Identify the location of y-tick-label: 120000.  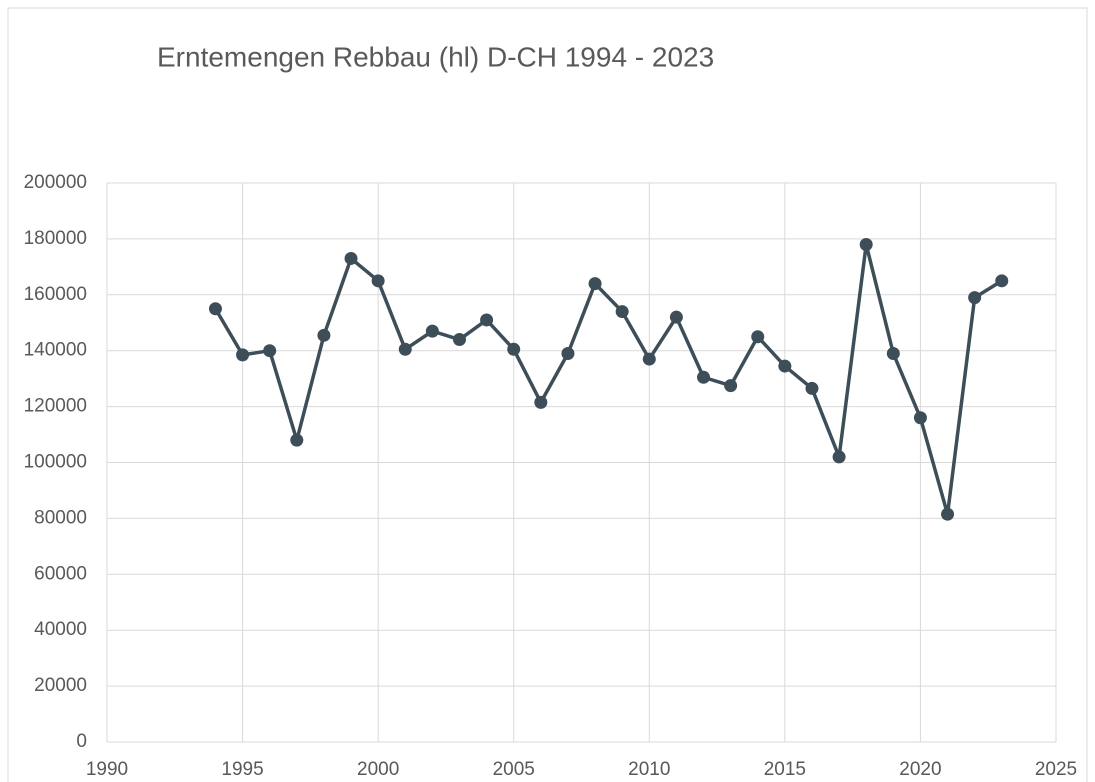
(55, 406).